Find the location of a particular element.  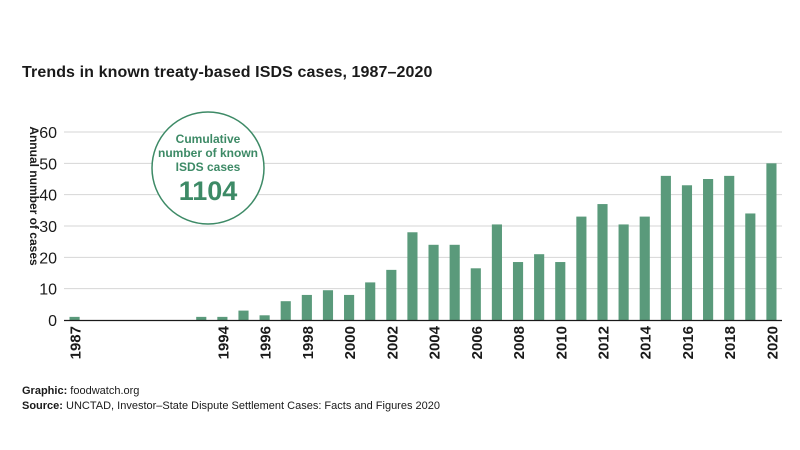

y-axis-label: Annual number of cases is located at coordinates (34, 196).